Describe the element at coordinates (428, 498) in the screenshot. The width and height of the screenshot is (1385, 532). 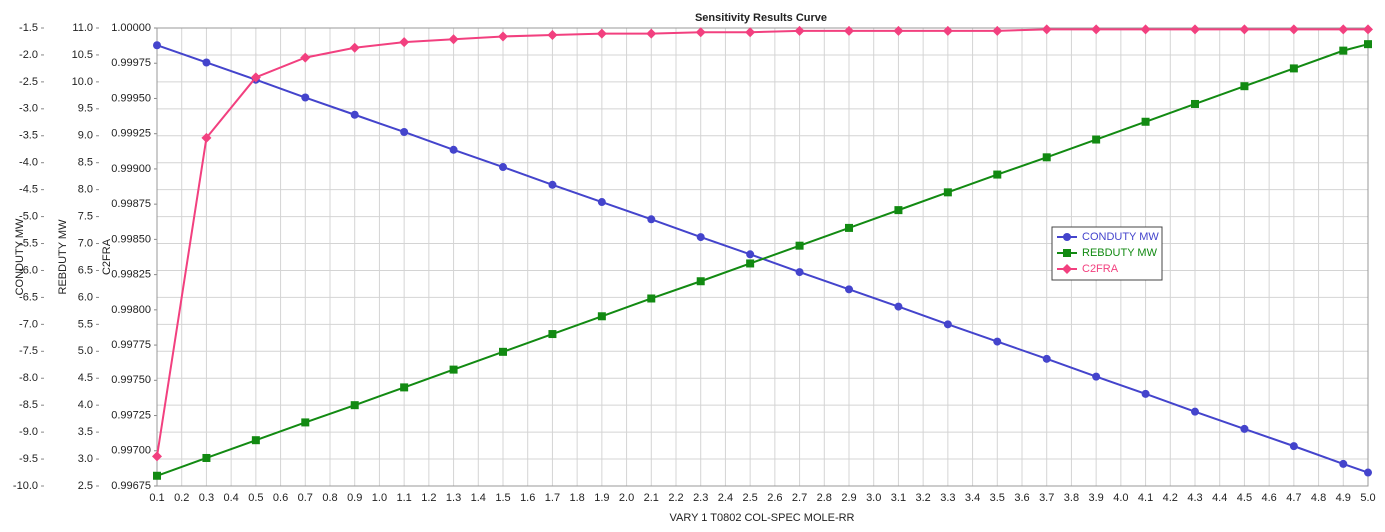
I see `x-tick-label: 1.2` at that location.